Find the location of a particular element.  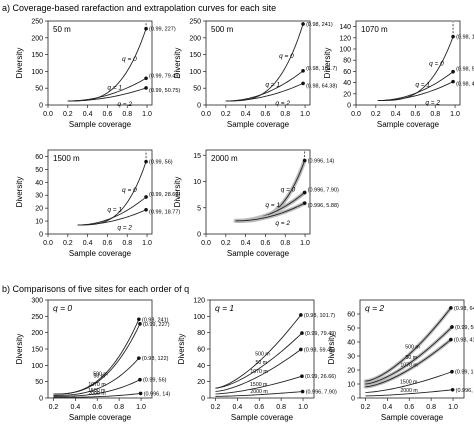

y-tick-label: 140 is located at coordinates (345, 27).